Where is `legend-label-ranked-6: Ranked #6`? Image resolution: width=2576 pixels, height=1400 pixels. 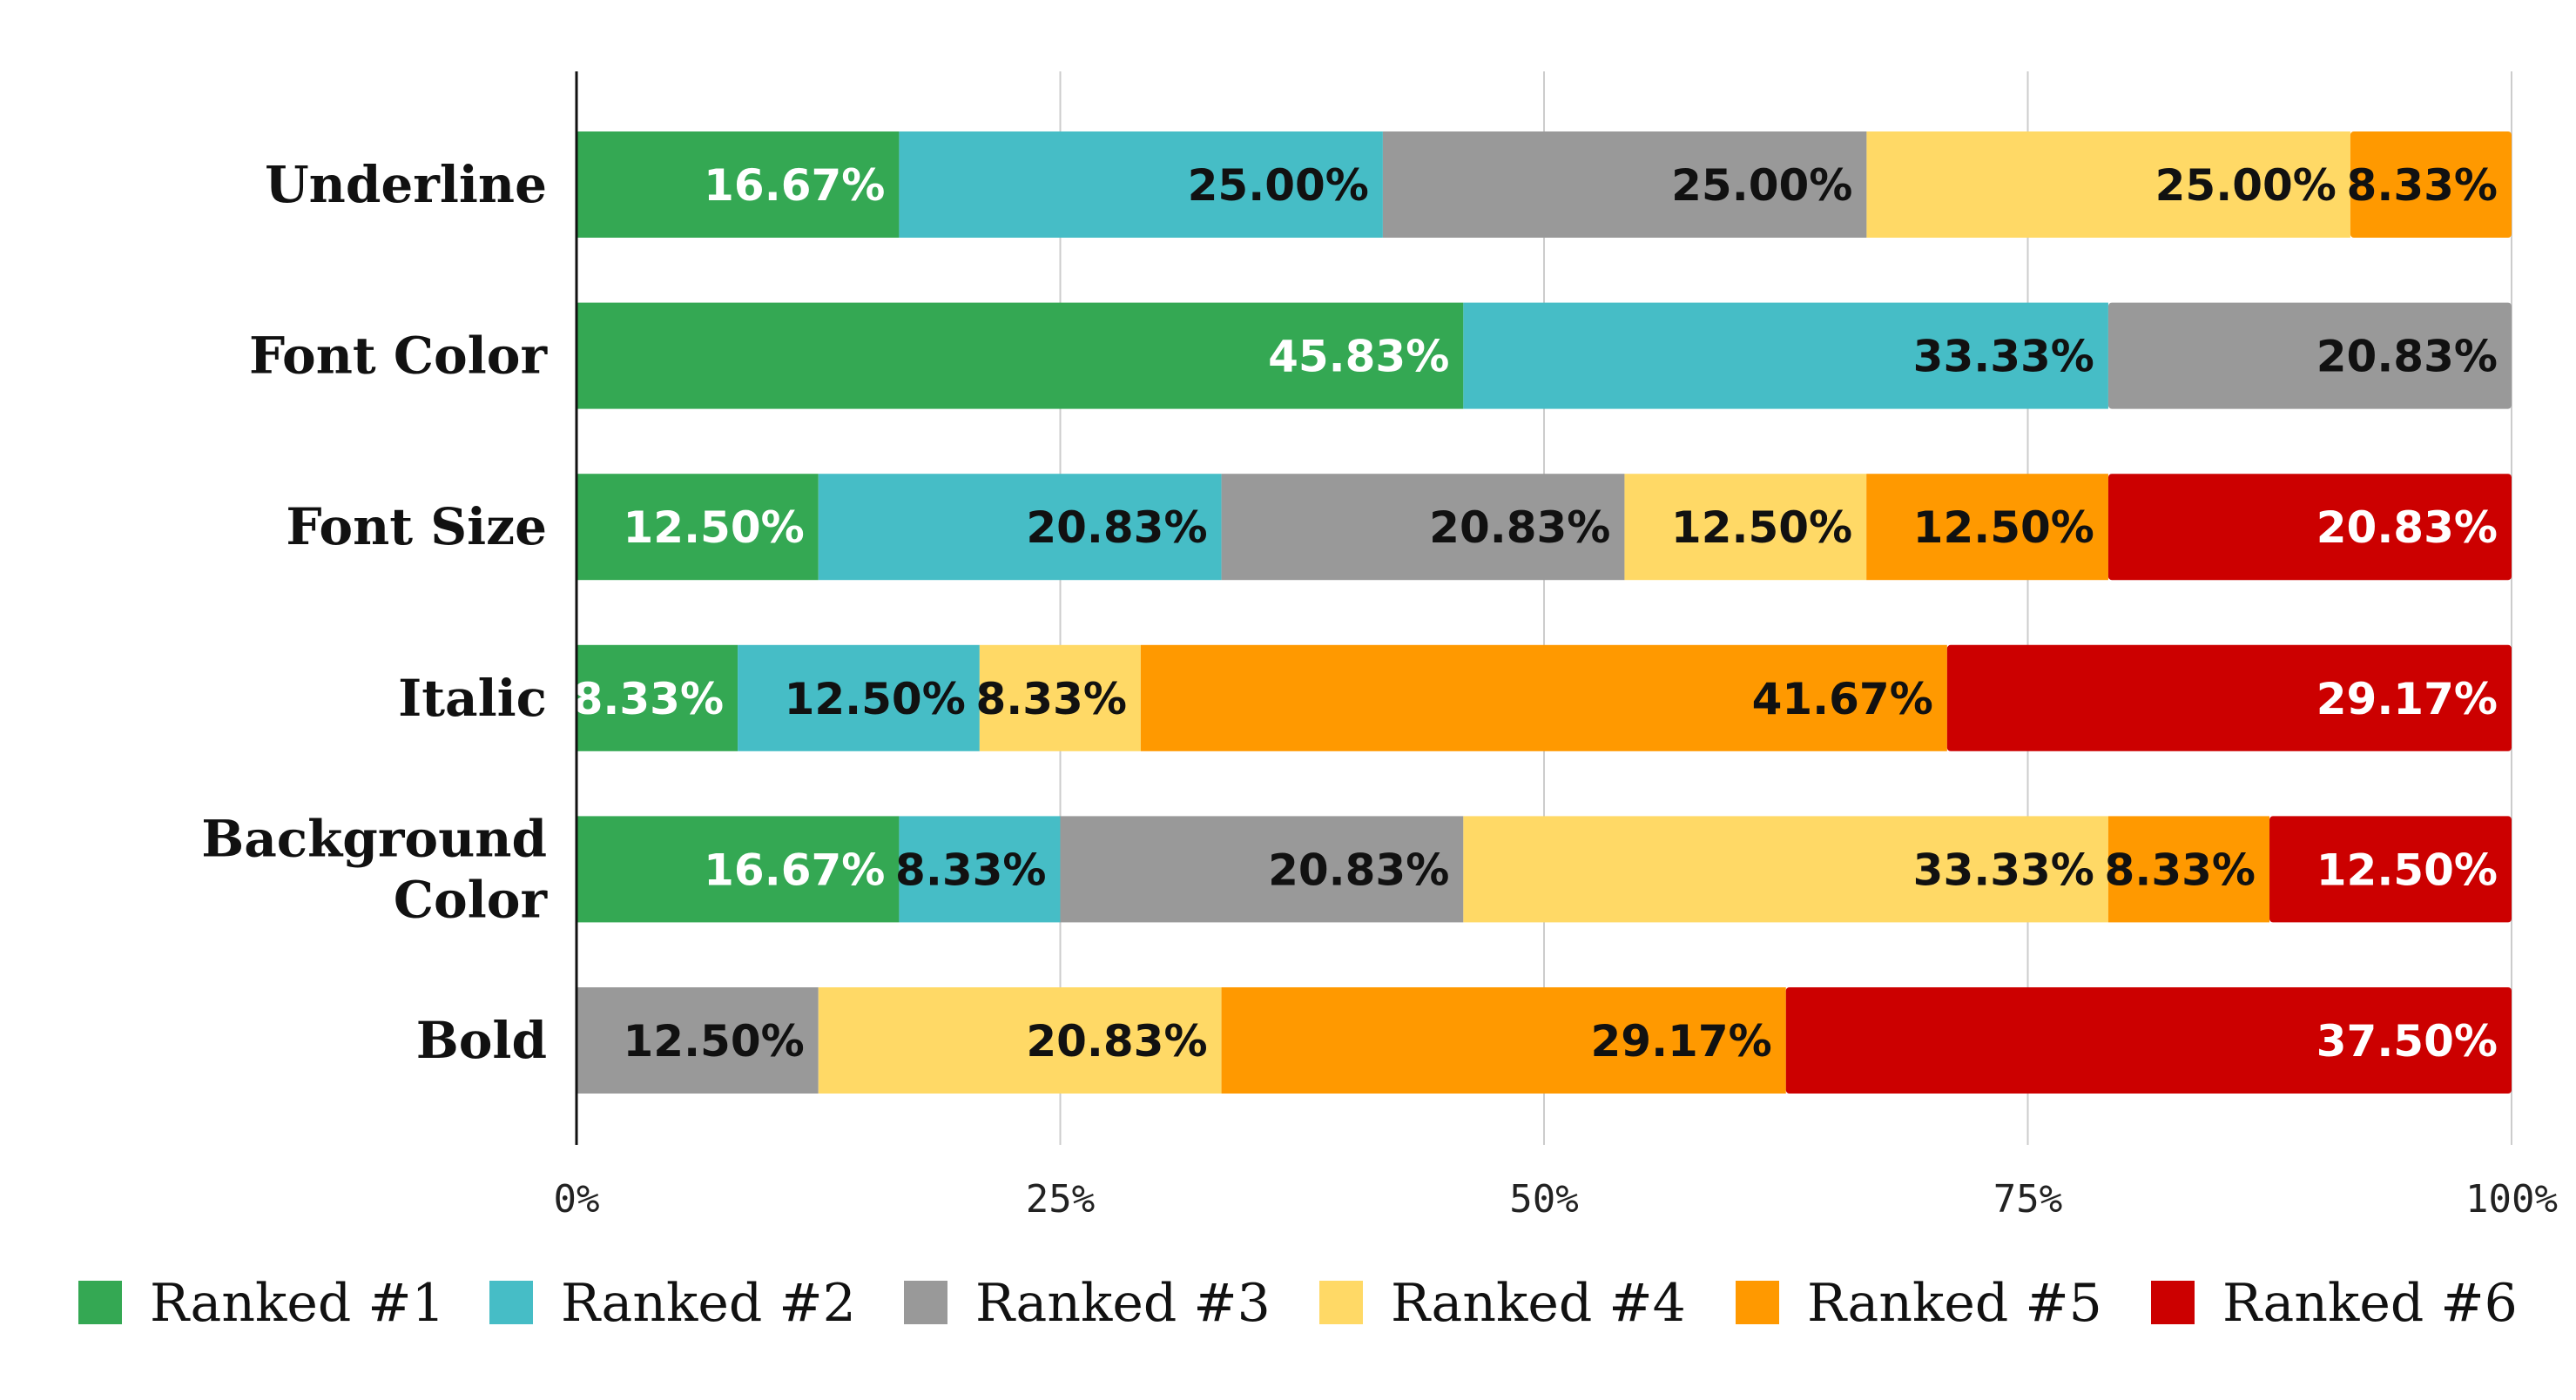 legend-label-ranked-6: Ranked #6 is located at coordinates (2370, 1303).